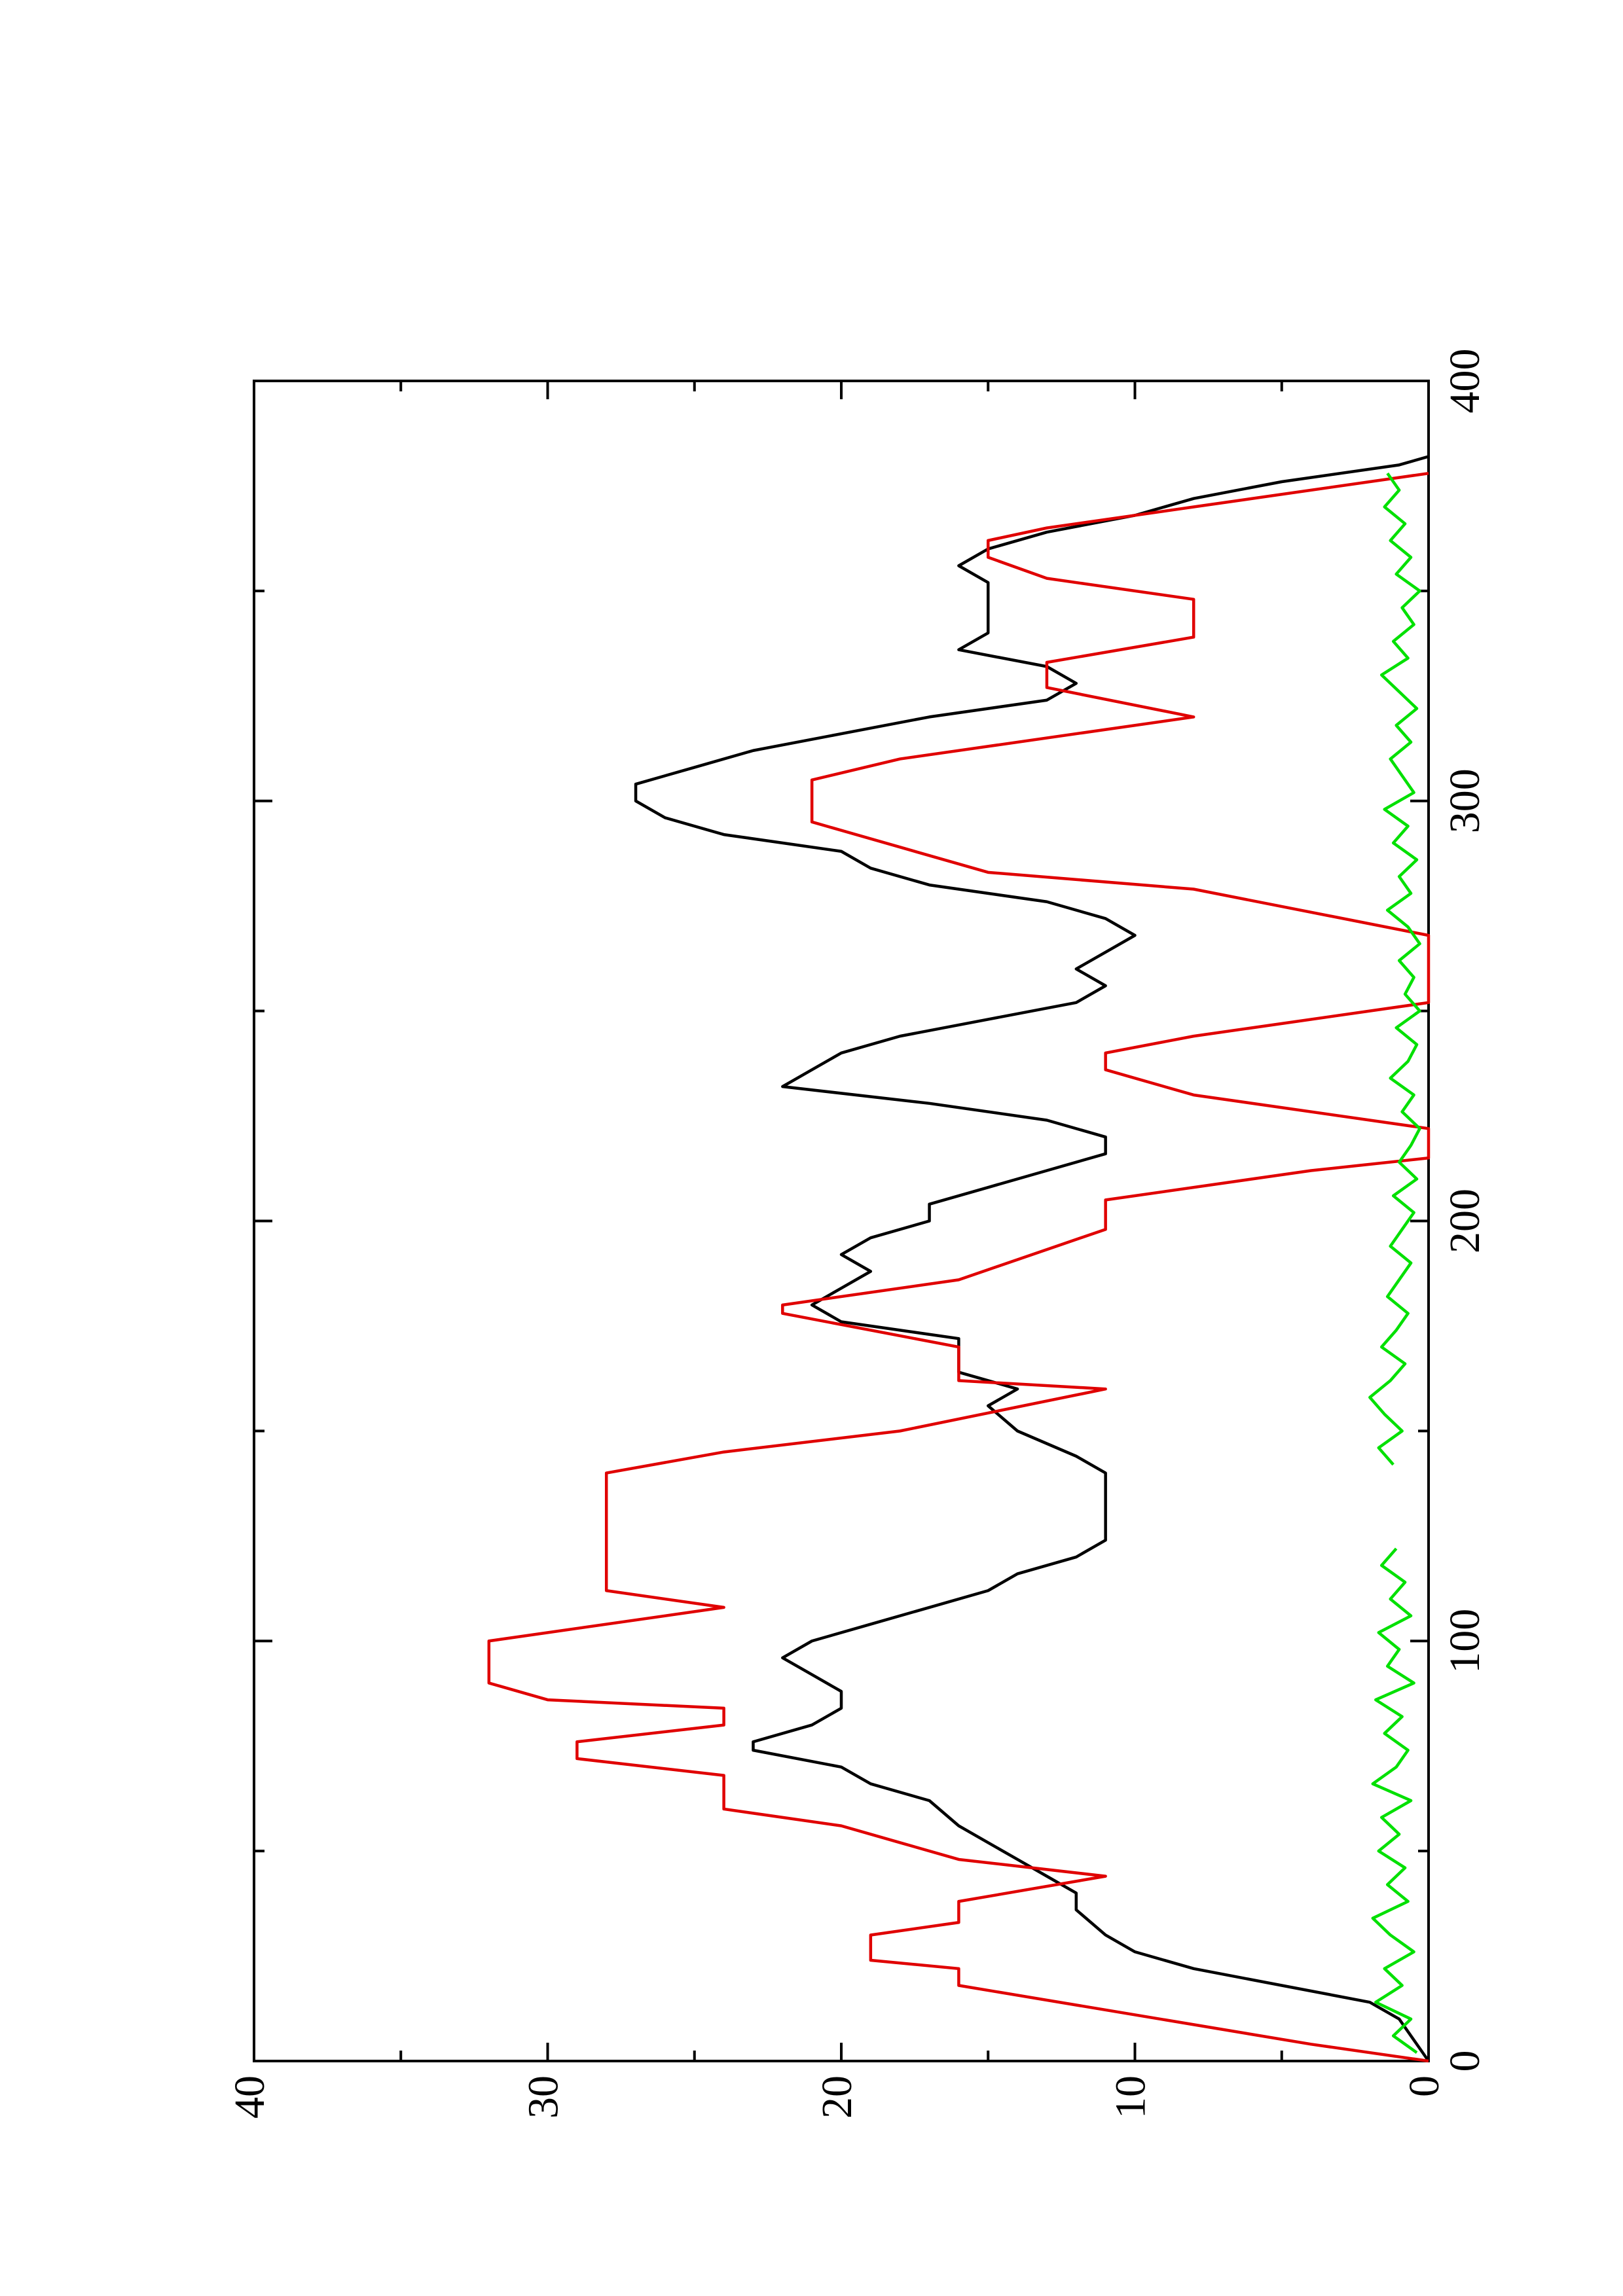  What do you see at coordinates (1131, 2097) in the screenshot?
I see `y-tick-label: 10` at bounding box center [1131, 2097].